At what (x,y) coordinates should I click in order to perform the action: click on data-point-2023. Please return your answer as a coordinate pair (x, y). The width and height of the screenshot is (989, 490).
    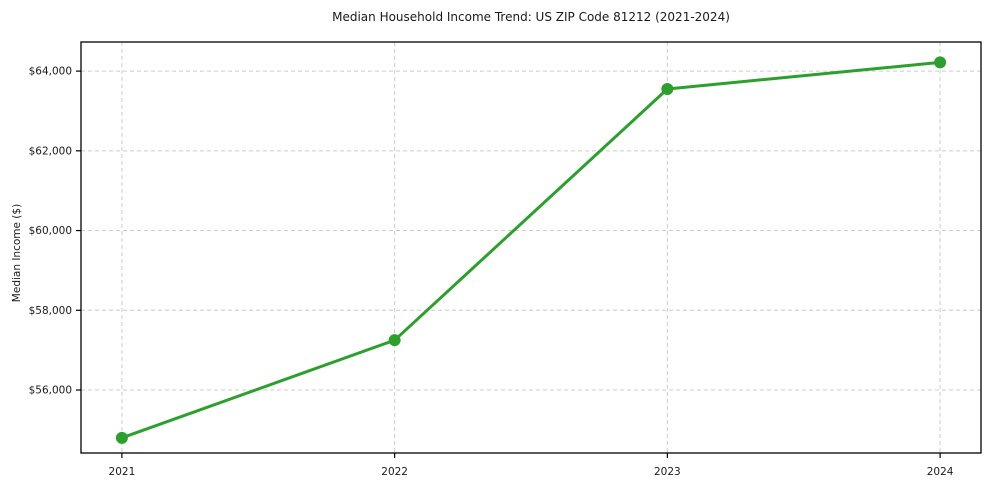
    Looking at the image, I should click on (667, 89).